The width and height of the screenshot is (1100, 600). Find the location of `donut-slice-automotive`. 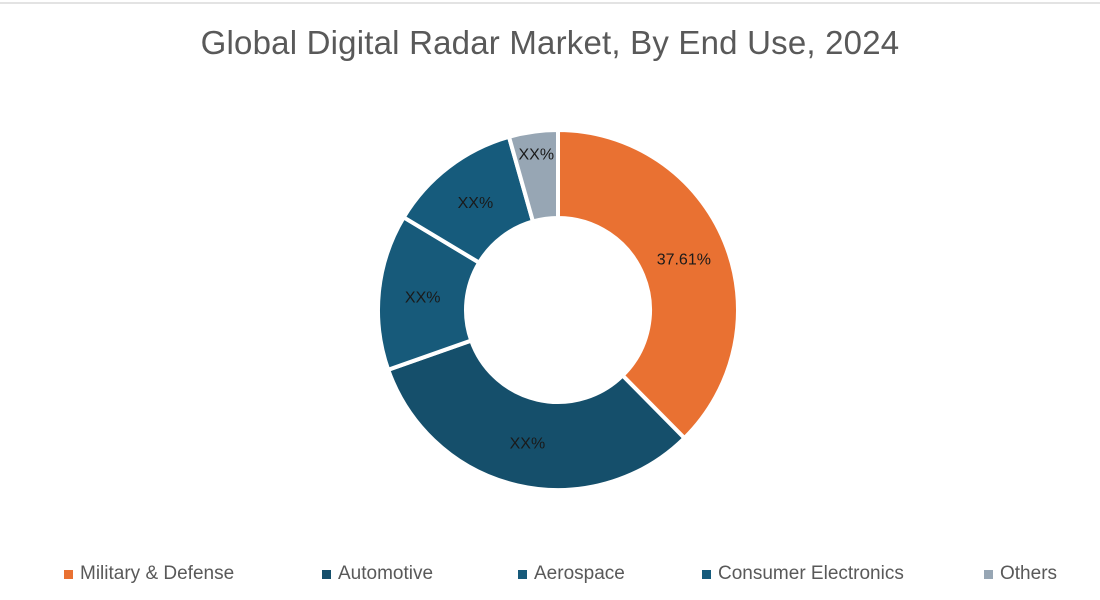

donut-slice-automotive is located at coordinates (536, 415).